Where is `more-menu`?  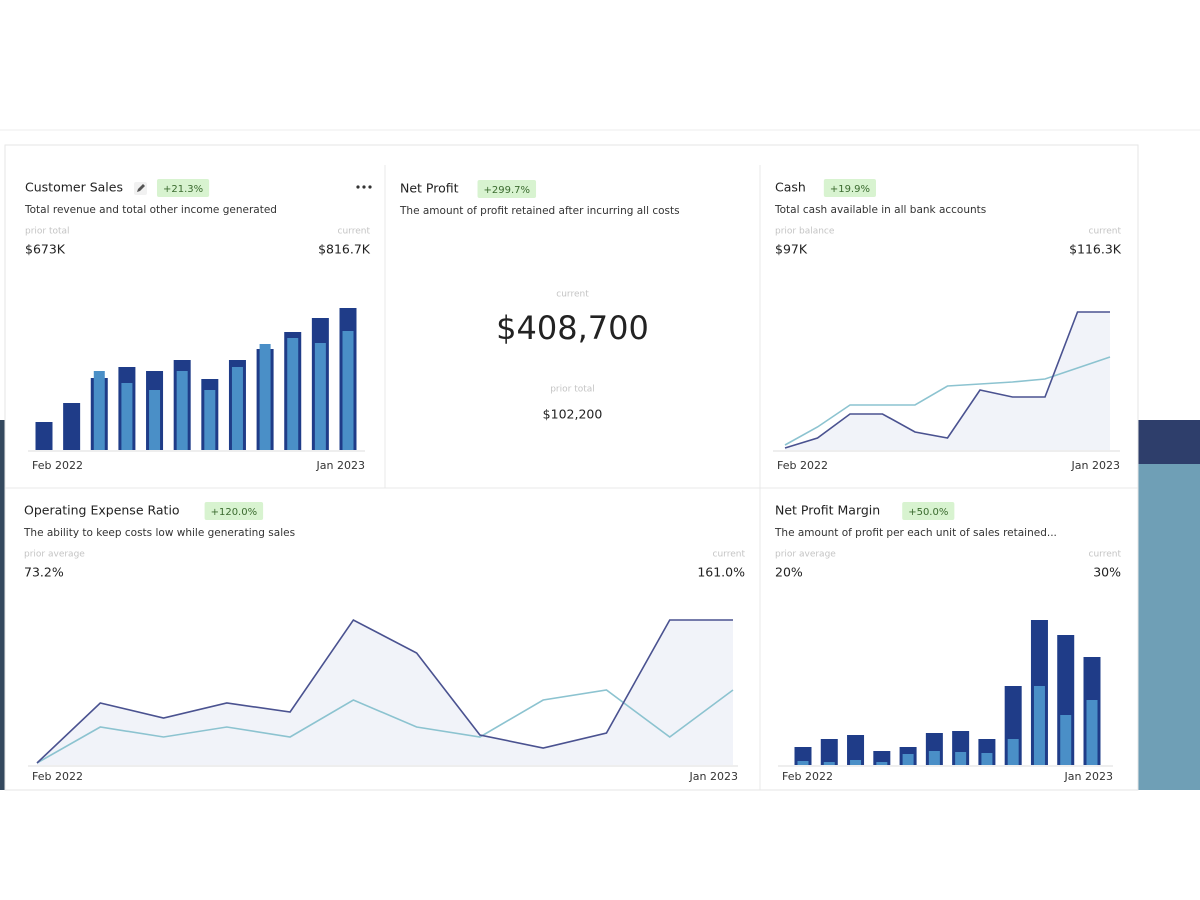
more-menu is located at coordinates (364, 187).